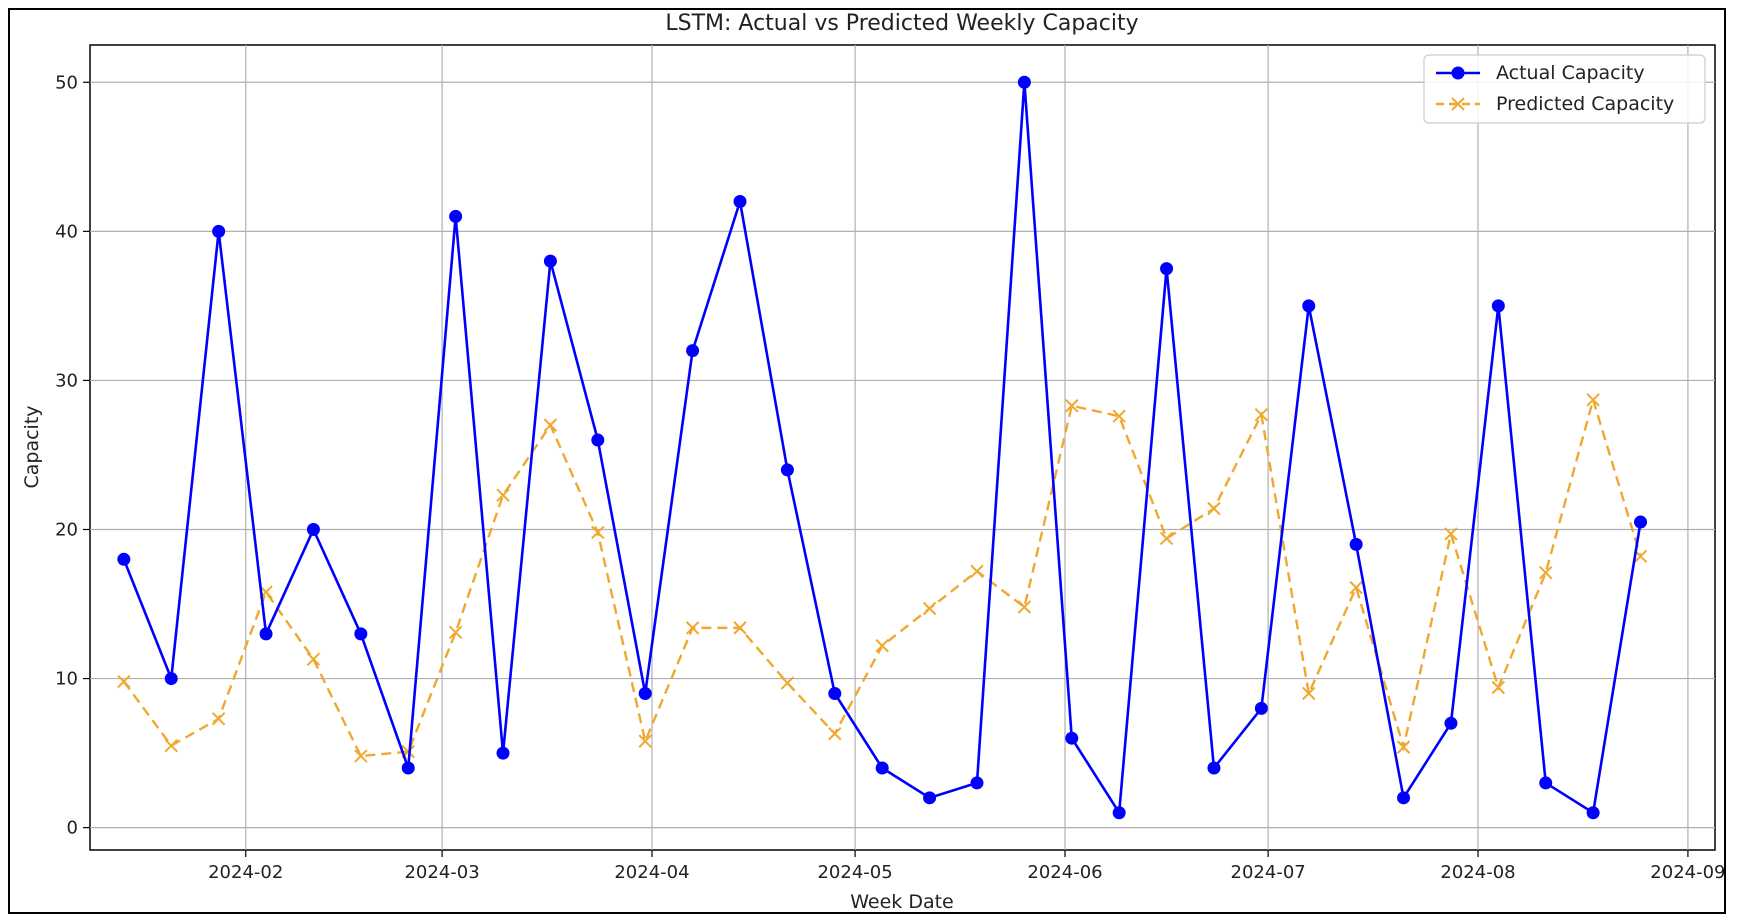 The image size is (1738, 924). Describe the element at coordinates (66, 679) in the screenshot. I see `y-tick-label: 10` at that location.